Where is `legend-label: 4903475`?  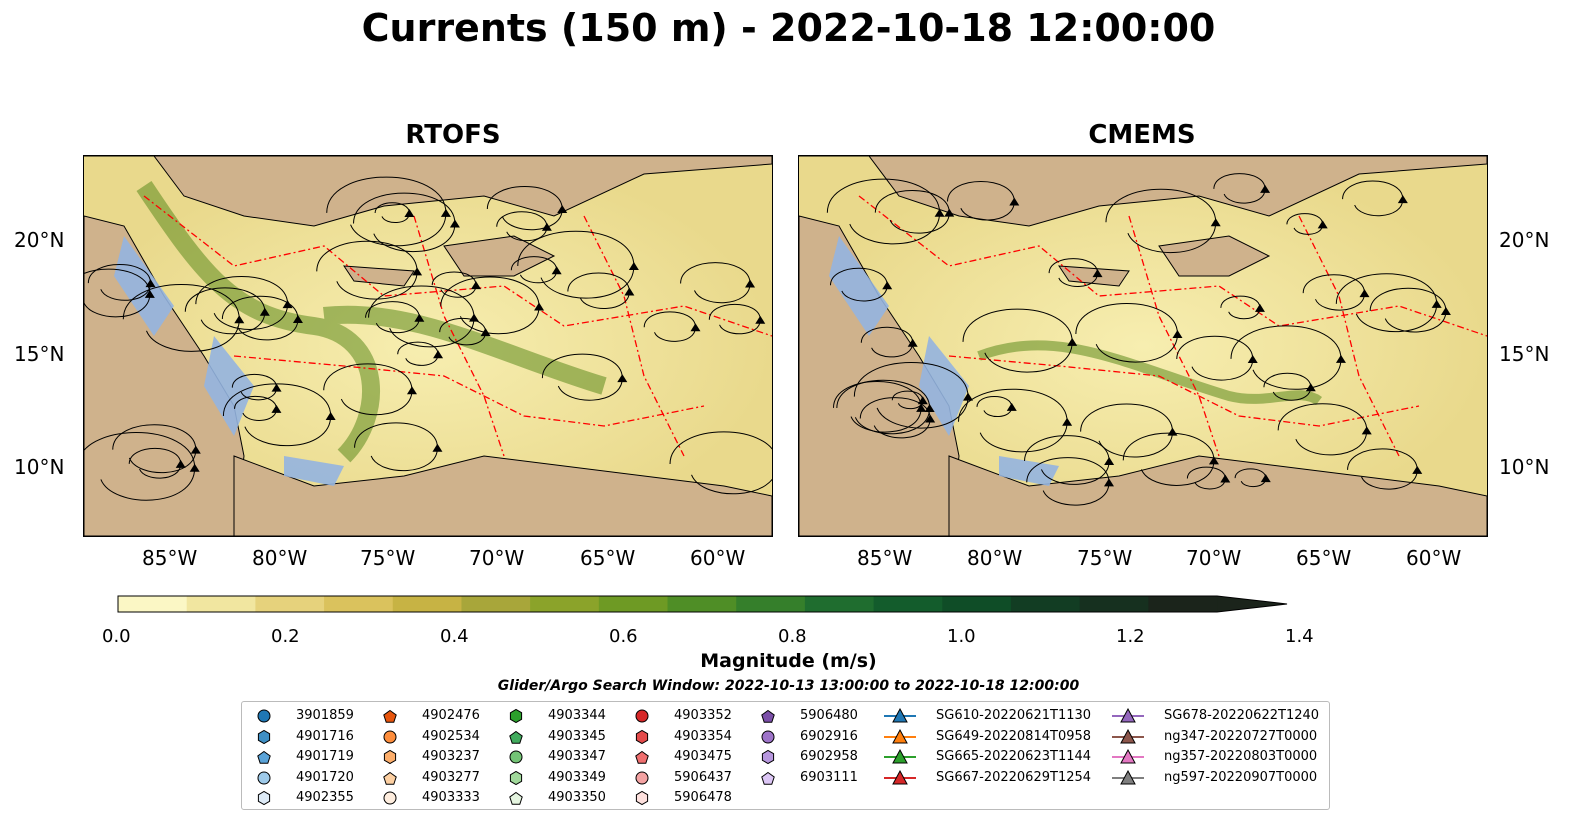
legend-label: 4903475 is located at coordinates (703, 756).